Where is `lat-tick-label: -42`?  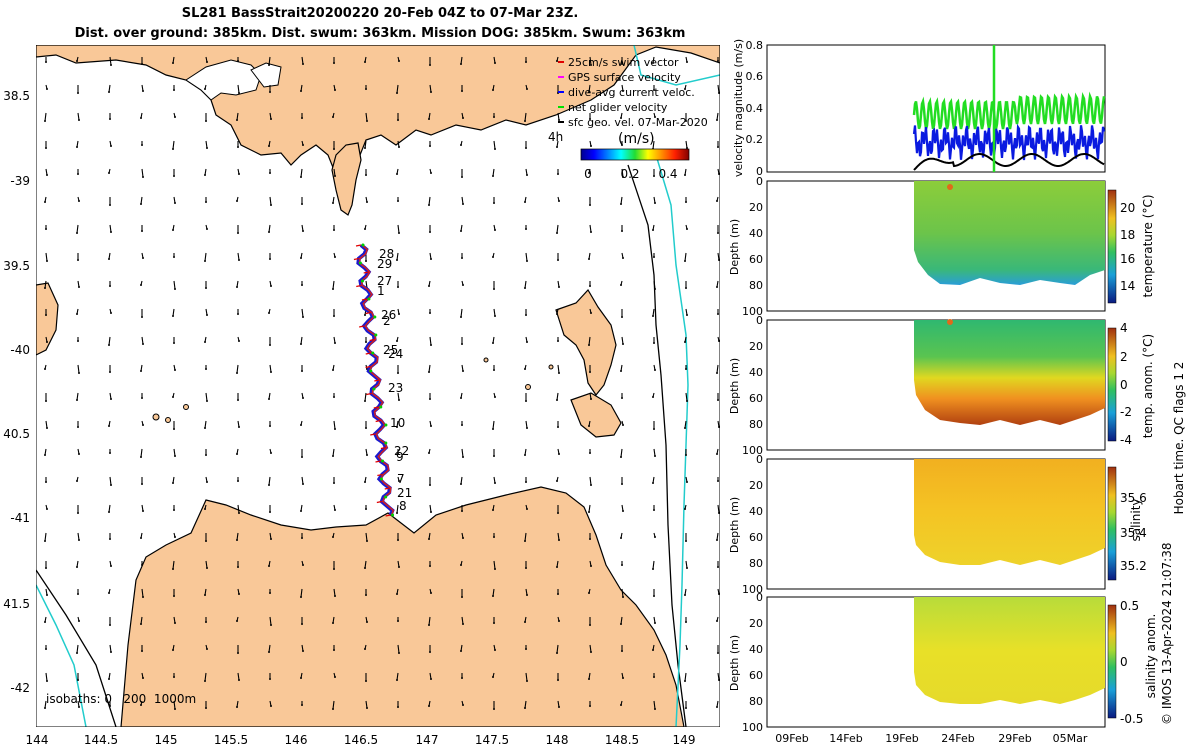
lat-tick-label: -42 is located at coordinates (20, 688).